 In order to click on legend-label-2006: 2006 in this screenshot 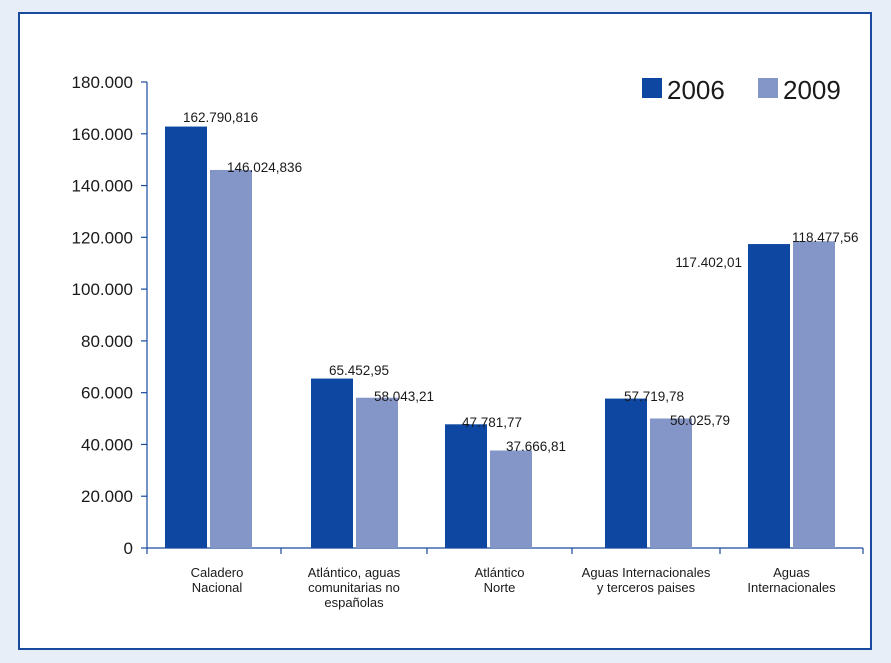, I will do `click(696, 90)`.